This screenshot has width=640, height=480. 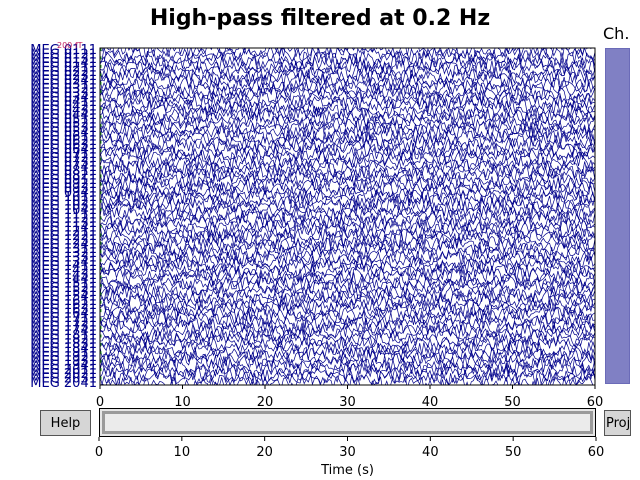 I want to click on channel-label: MEG 1341, so click(x=63, y=262).